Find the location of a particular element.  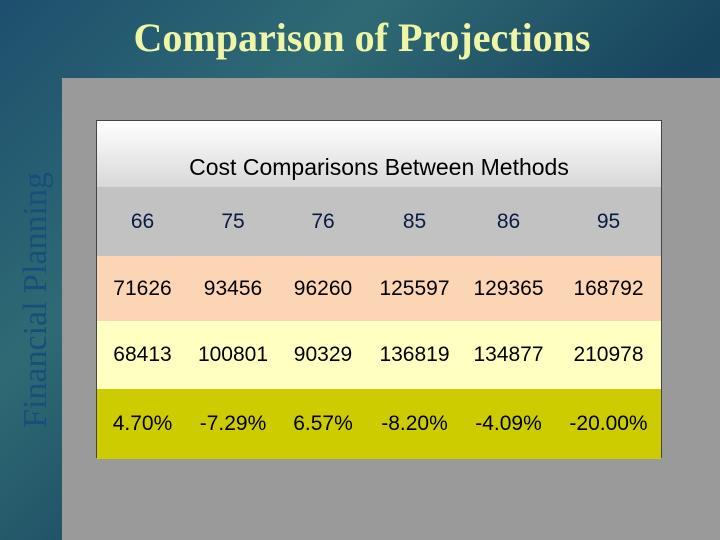

table-cell: 210978 is located at coordinates (608, 354).